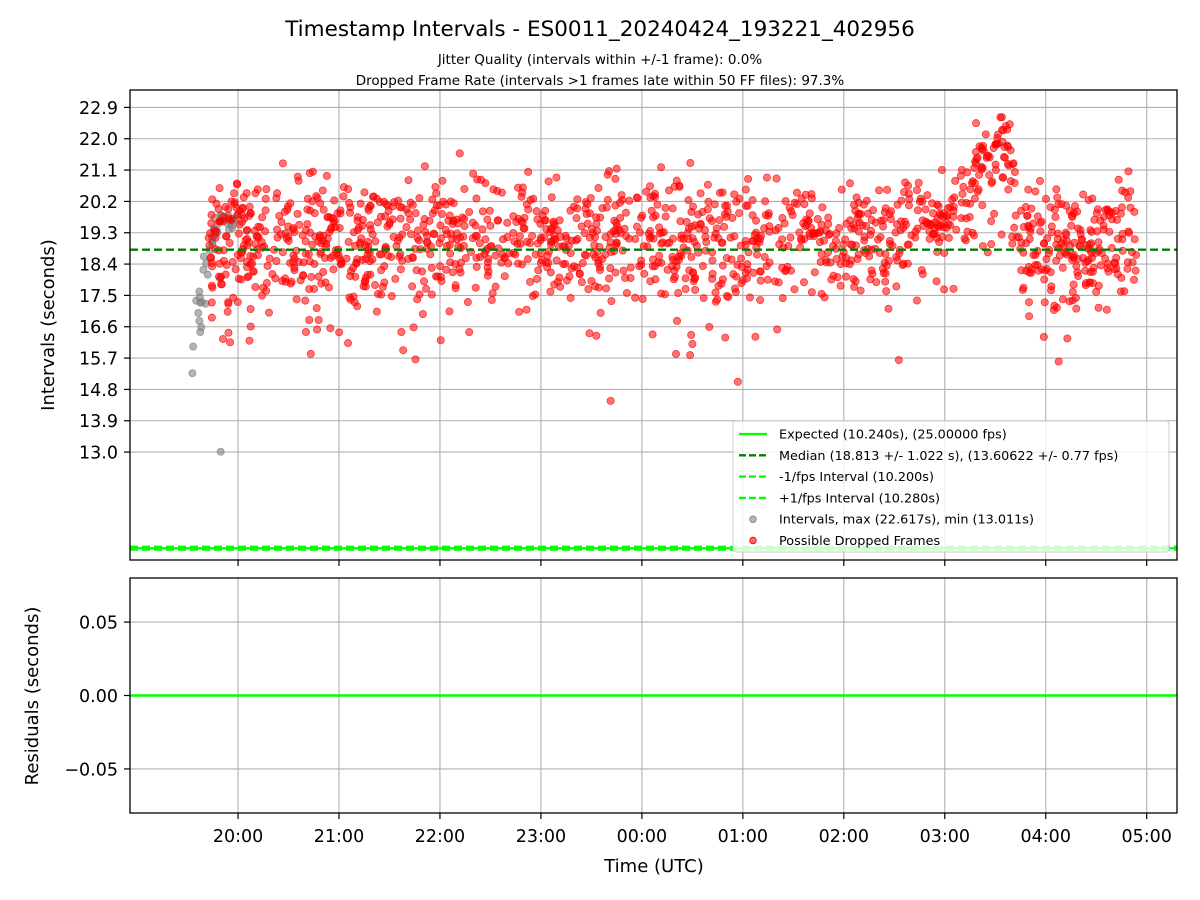 The image size is (1200, 900). What do you see at coordinates (98, 360) in the screenshot?
I see `y-tick-label: 15.7` at bounding box center [98, 360].